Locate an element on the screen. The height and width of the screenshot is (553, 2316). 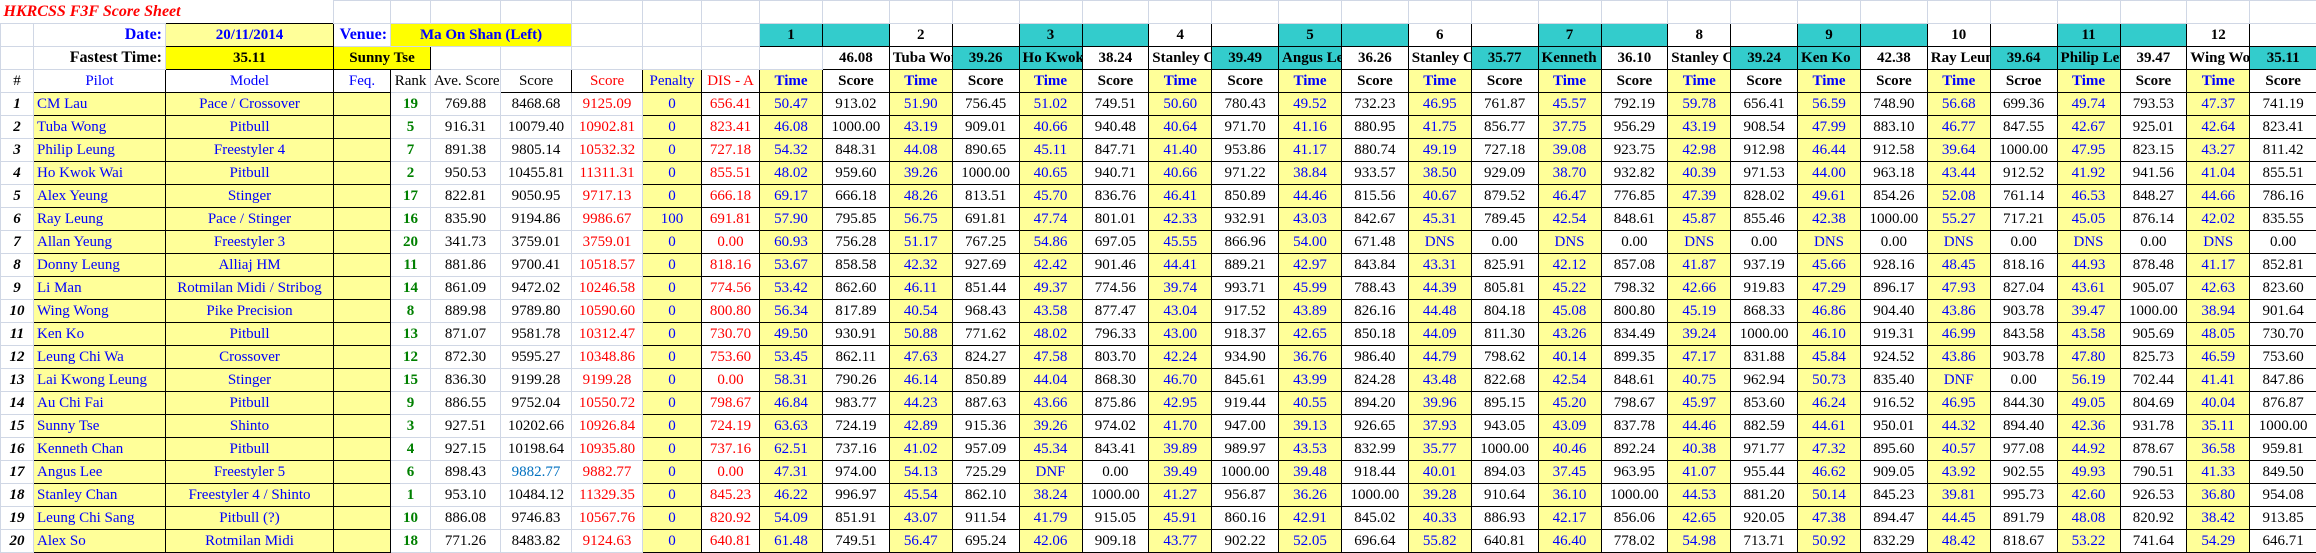
round-time: 45.22 is located at coordinates (1569, 288).